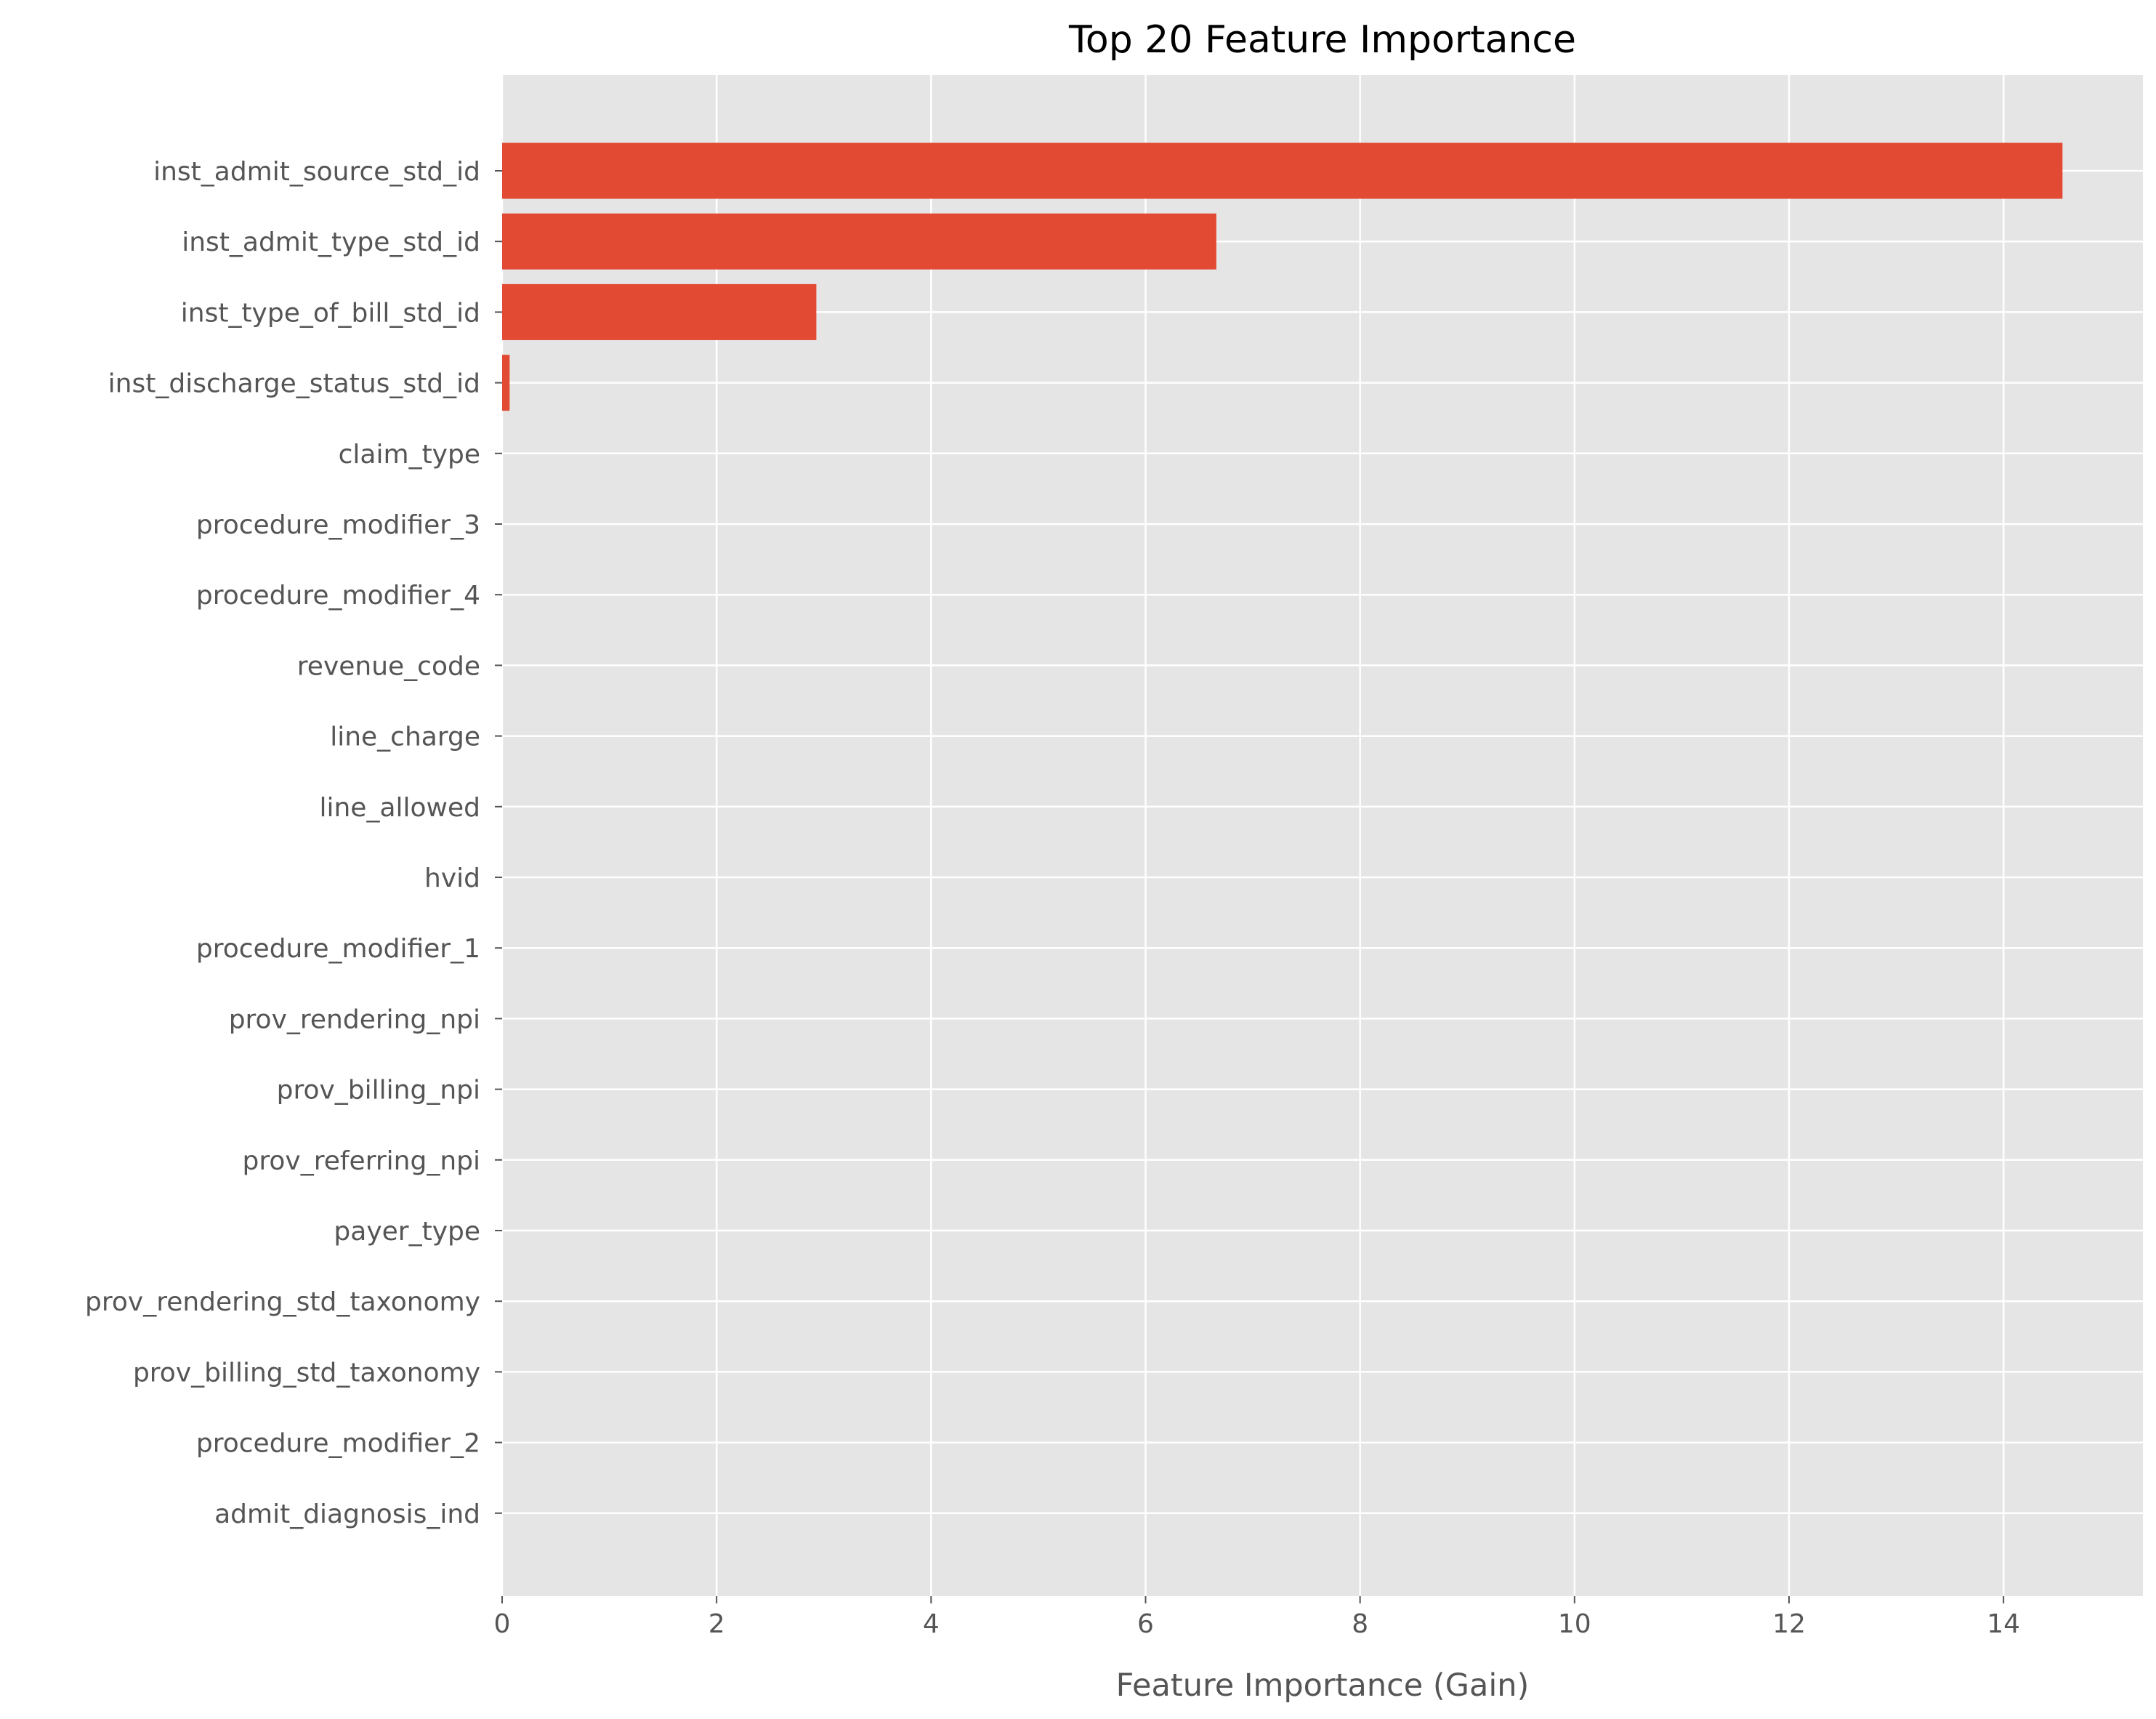 The image size is (2156, 1719). I want to click on y-tick-label: admit_diagnosis_ind, so click(347, 1514).